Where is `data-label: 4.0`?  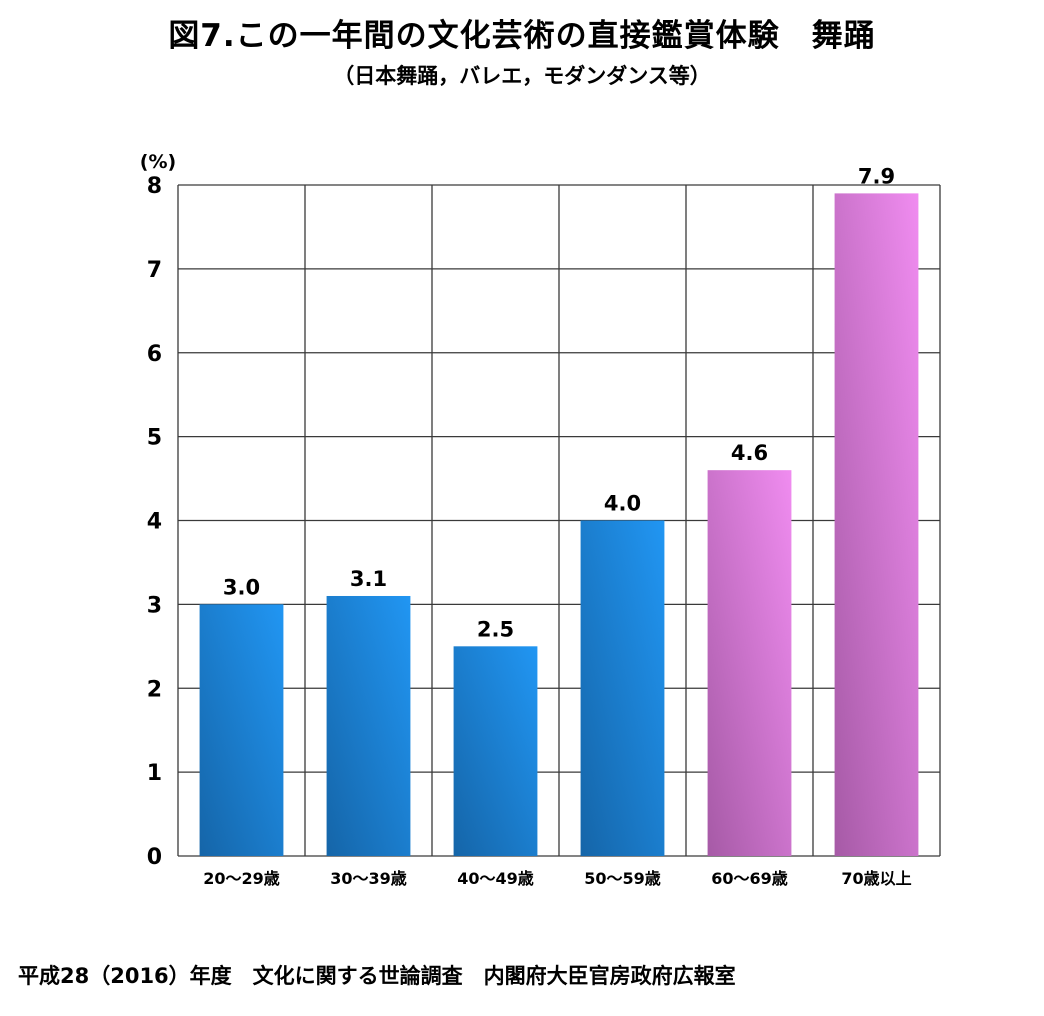
data-label: 4.0 is located at coordinates (622, 504).